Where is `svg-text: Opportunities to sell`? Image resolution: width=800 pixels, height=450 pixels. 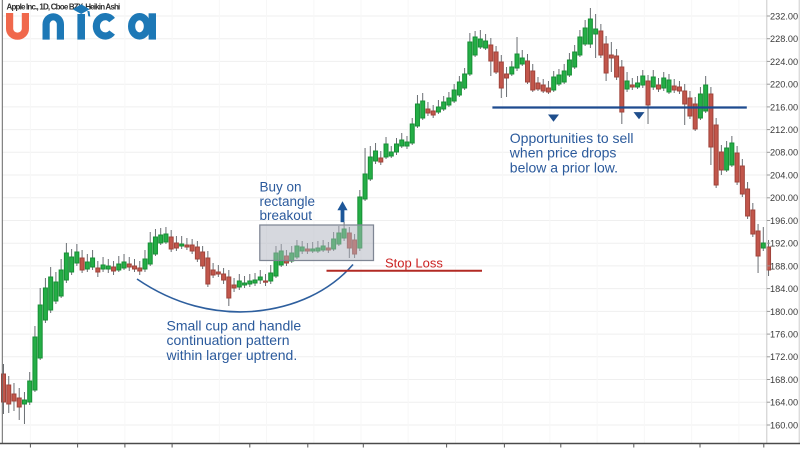 svg-text: Opportunities to sell is located at coordinates (572, 138).